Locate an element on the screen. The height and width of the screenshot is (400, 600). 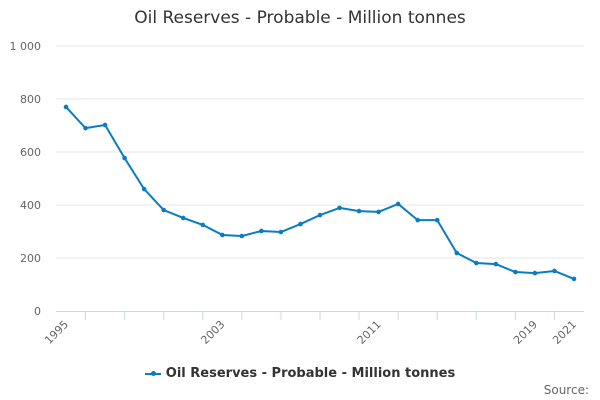
y-tick-label: 200 is located at coordinates (30, 258).